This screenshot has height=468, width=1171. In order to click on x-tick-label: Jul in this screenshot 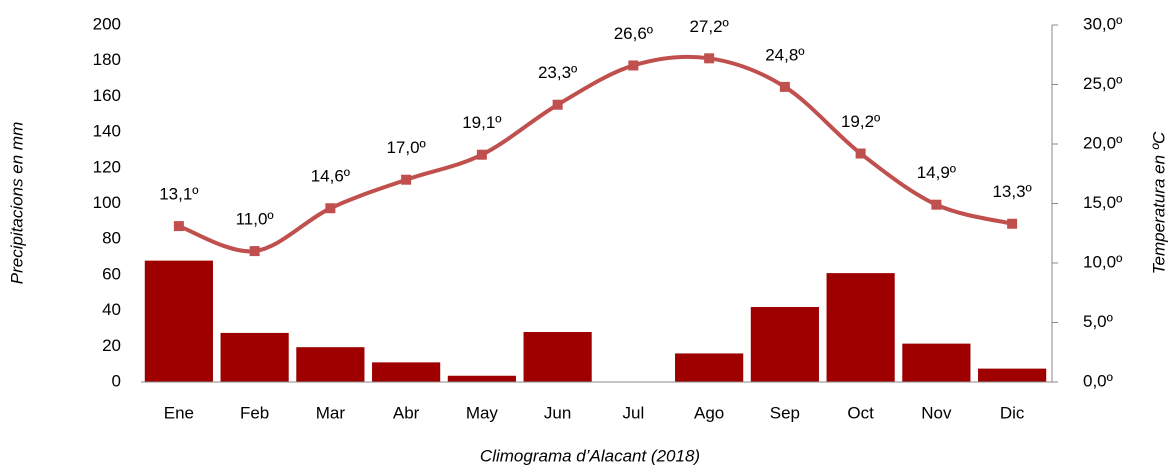, I will do `click(634, 412)`.